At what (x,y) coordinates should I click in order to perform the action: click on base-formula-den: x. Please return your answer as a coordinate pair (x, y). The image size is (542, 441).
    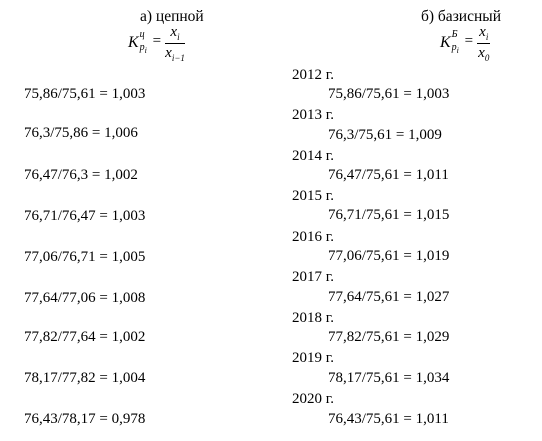
    Looking at the image, I should click on (481, 53).